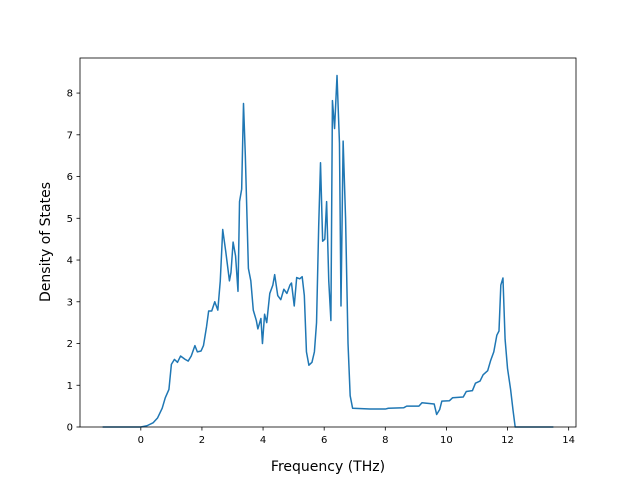  Describe the element at coordinates (507, 440) in the screenshot. I see `x-tick-label: 12` at that location.